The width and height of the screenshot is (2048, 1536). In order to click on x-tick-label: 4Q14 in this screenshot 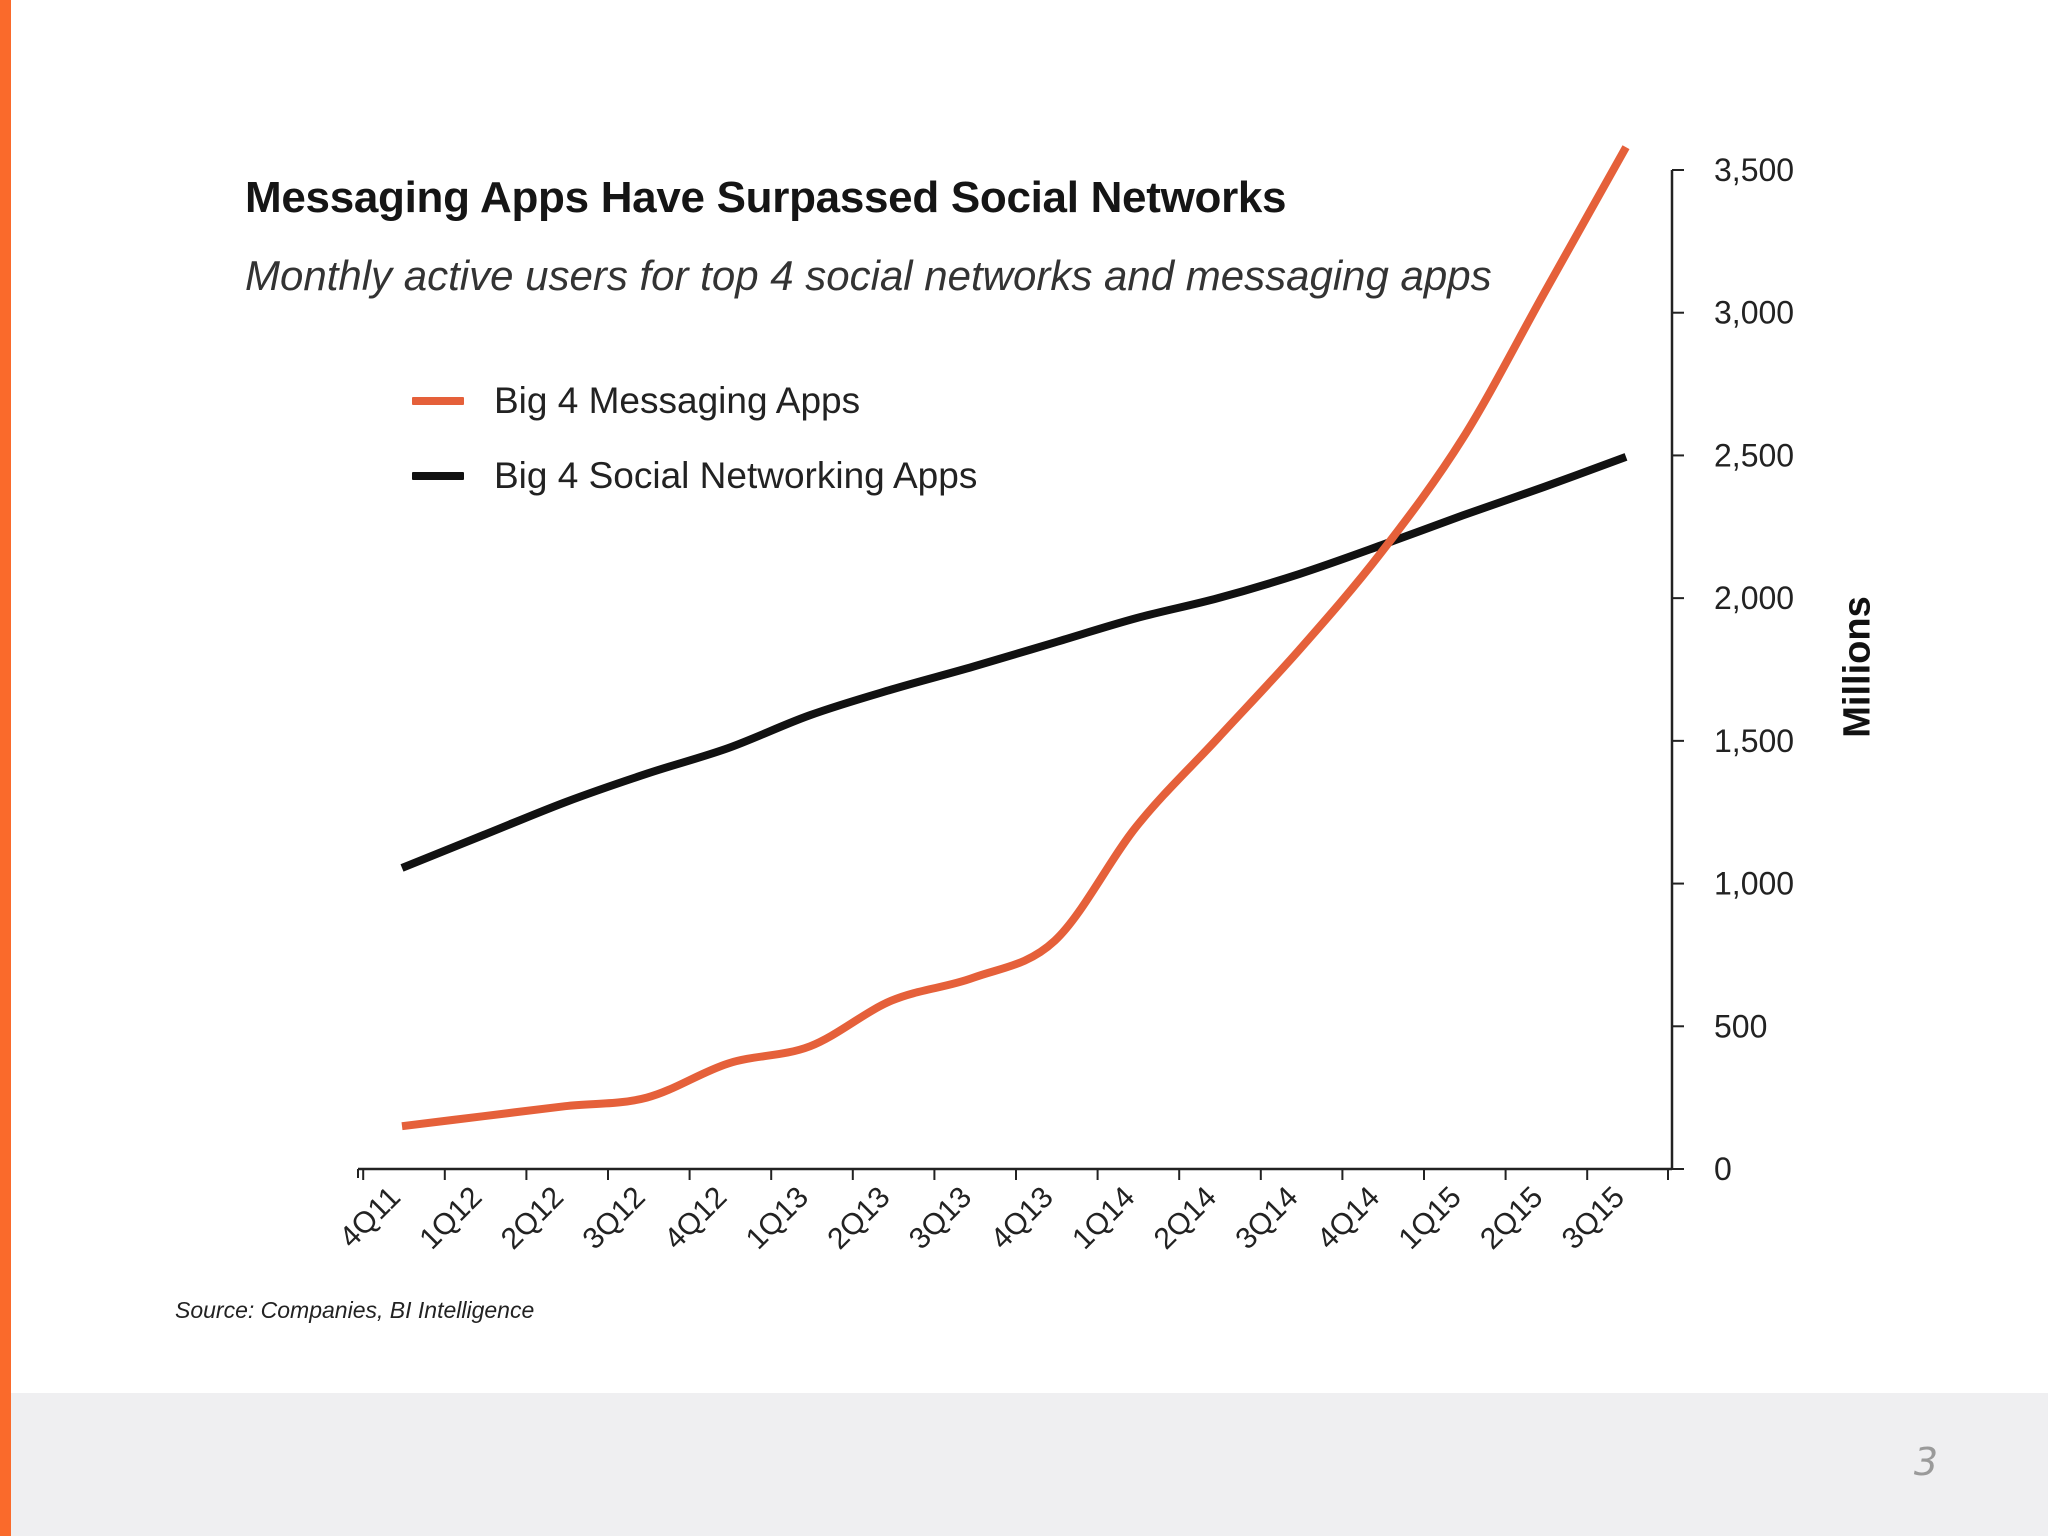, I will do `click(1348, 1218)`.